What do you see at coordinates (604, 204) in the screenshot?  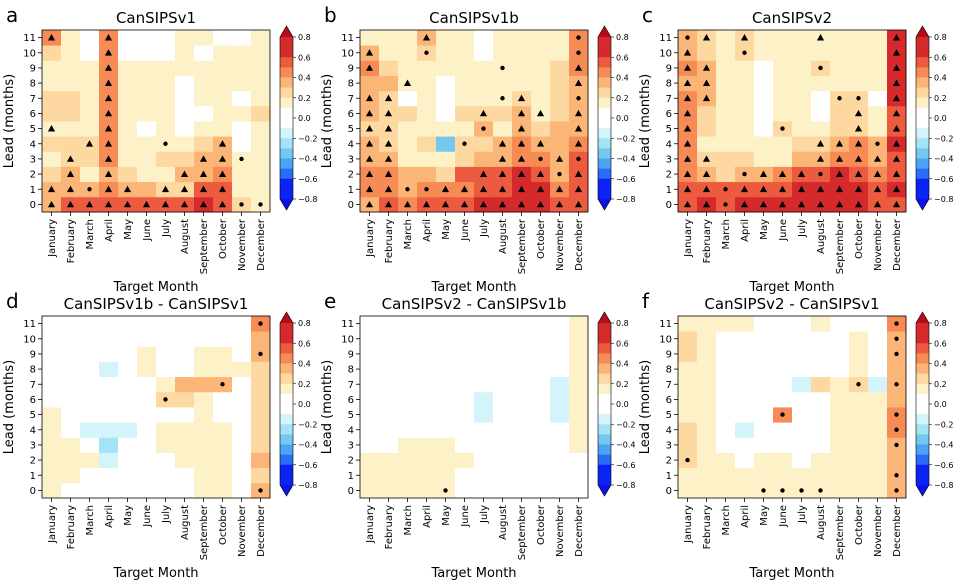 I see `colorbar-extend-low` at bounding box center [604, 204].